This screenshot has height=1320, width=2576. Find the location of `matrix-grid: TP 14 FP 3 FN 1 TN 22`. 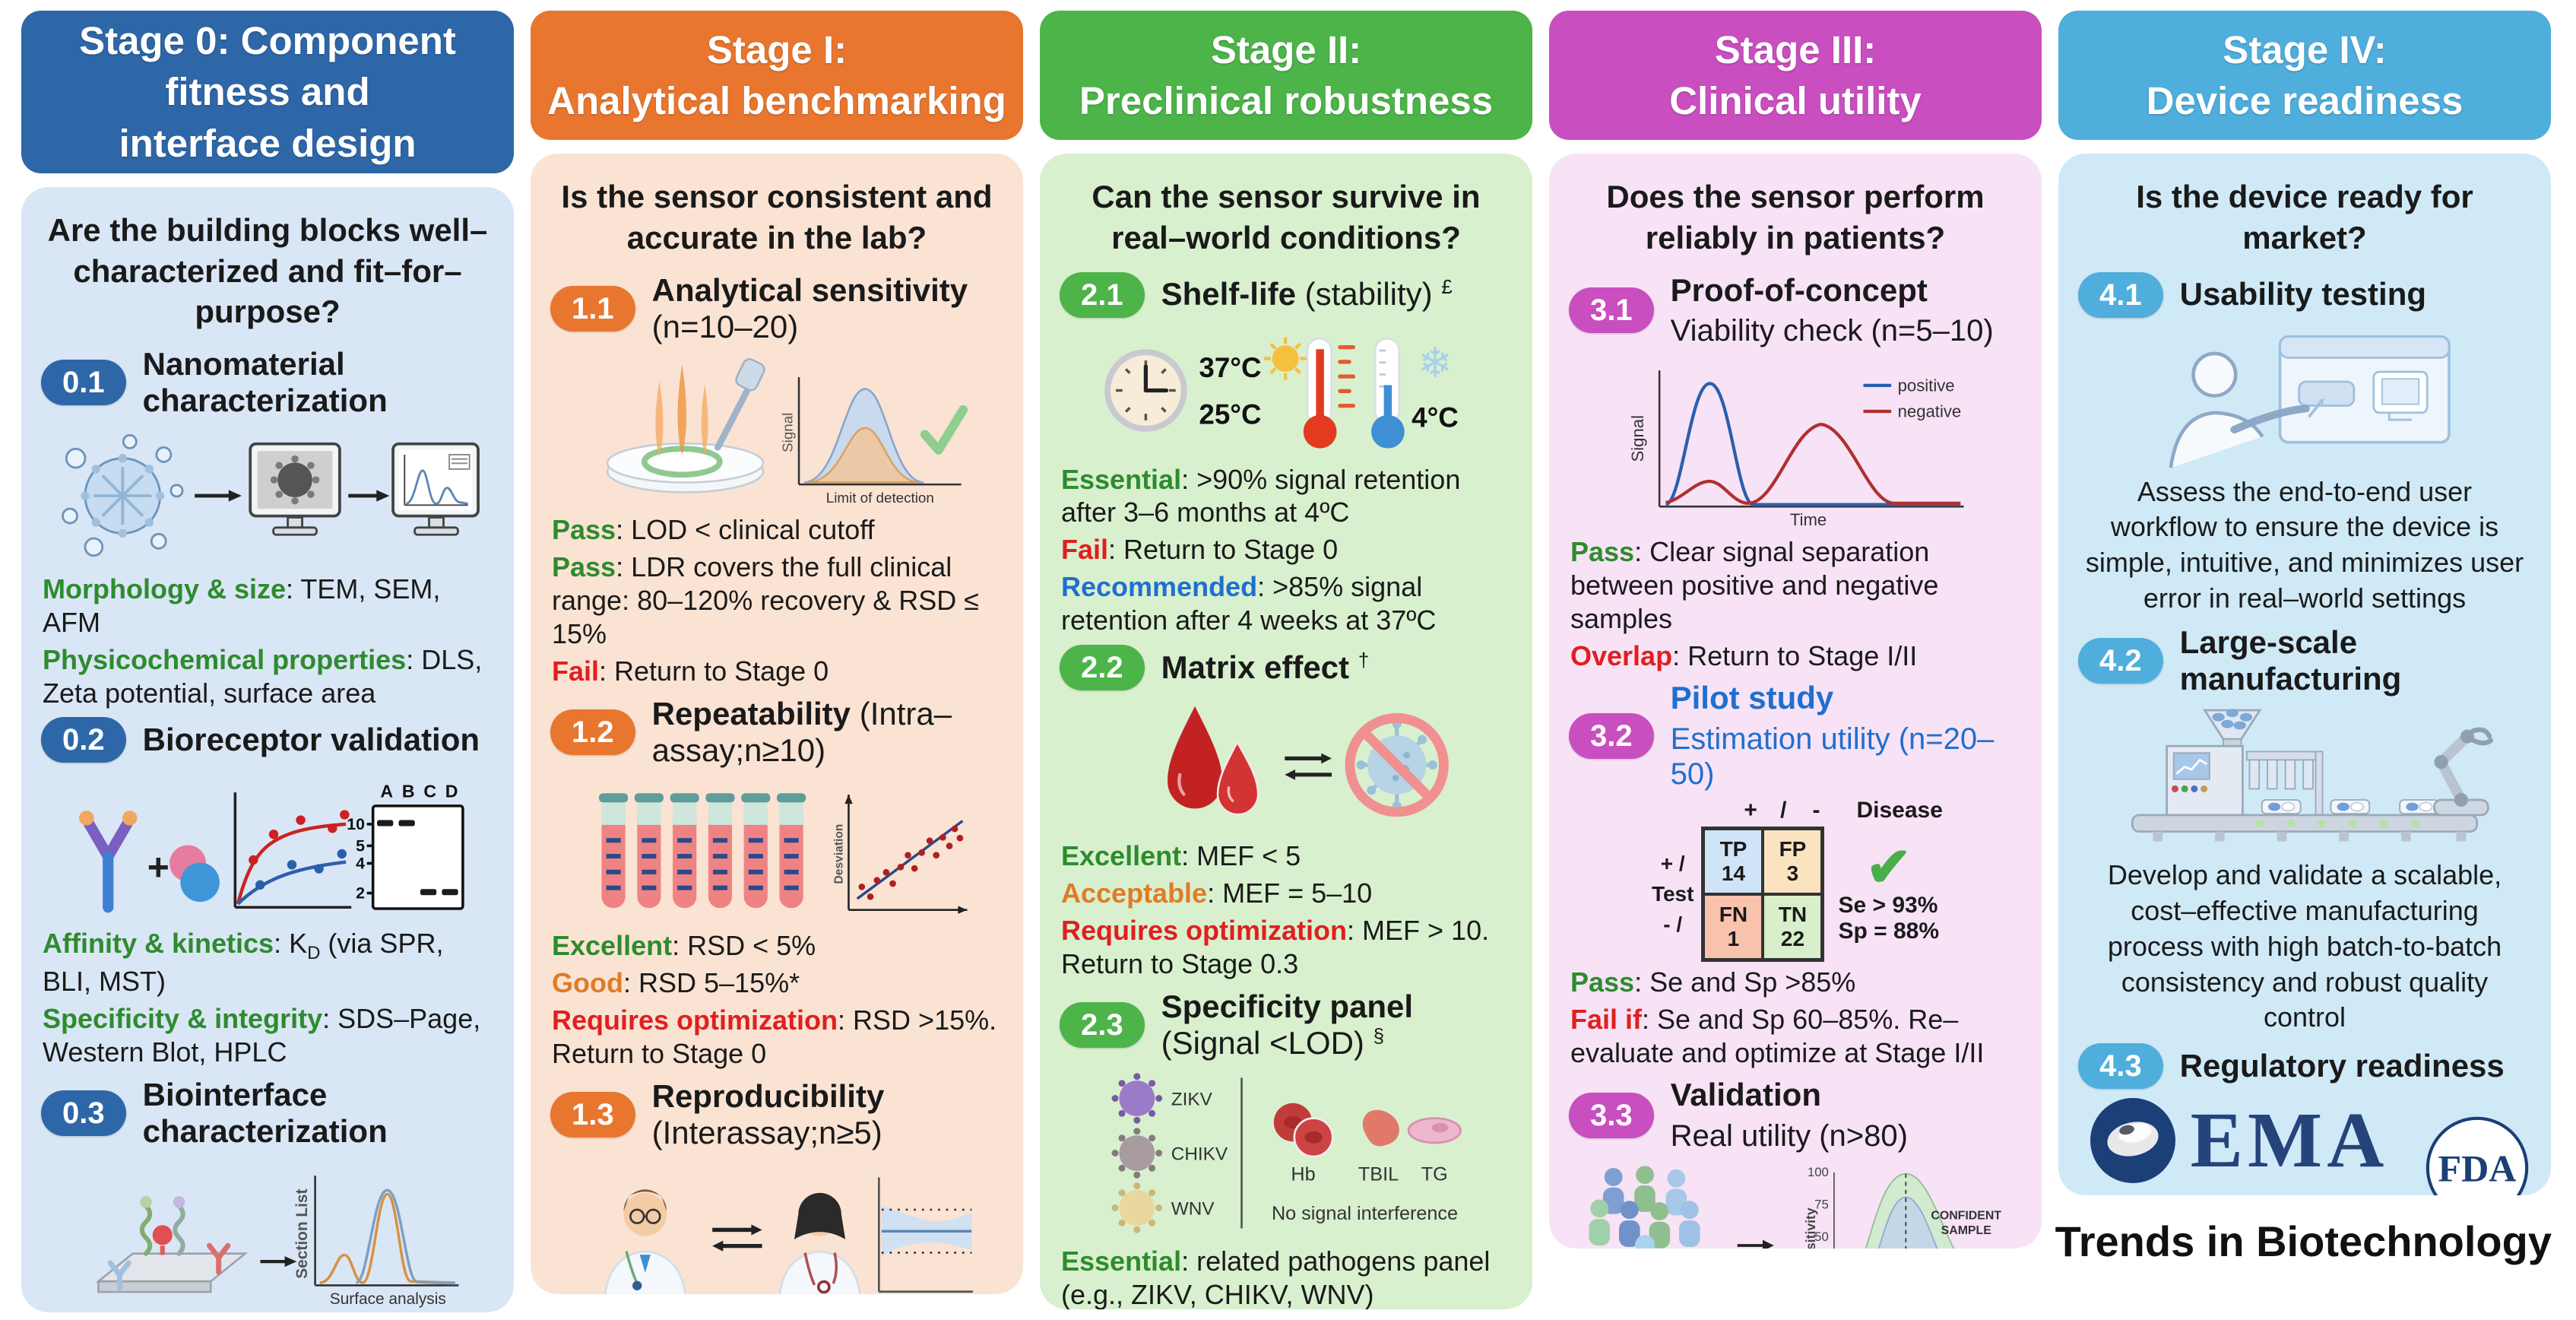

matrix-grid: TP 14 FP 3 FN 1 TN 22 is located at coordinates (1763, 894).